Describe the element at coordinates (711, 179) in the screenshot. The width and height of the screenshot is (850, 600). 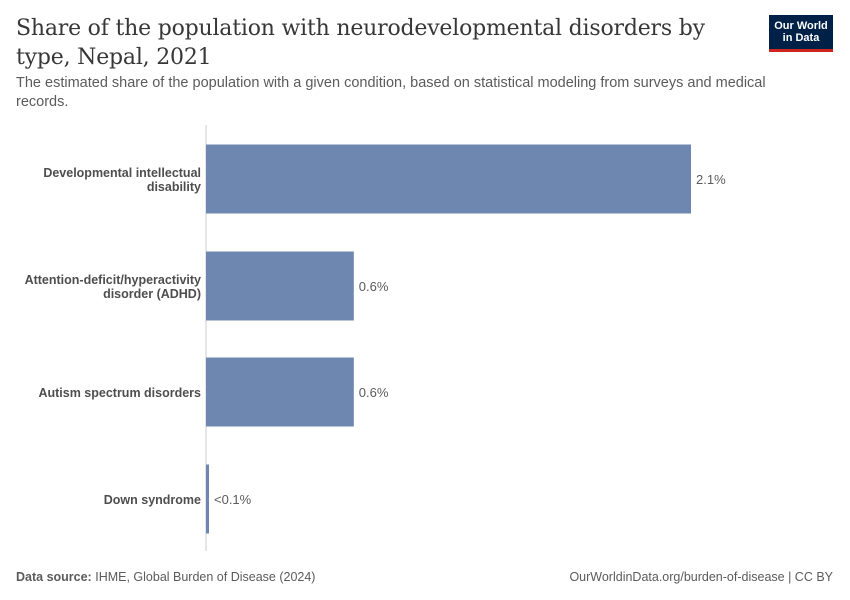
I see `value-label: 2.1%` at that location.